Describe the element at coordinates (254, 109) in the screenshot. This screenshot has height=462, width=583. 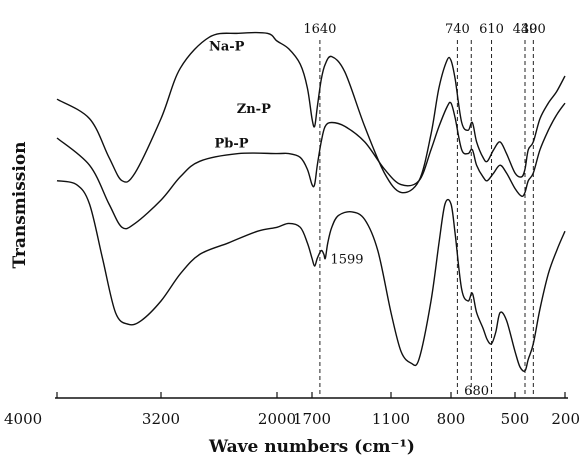
I see `series-label-zn-p: Zn-P` at that location.